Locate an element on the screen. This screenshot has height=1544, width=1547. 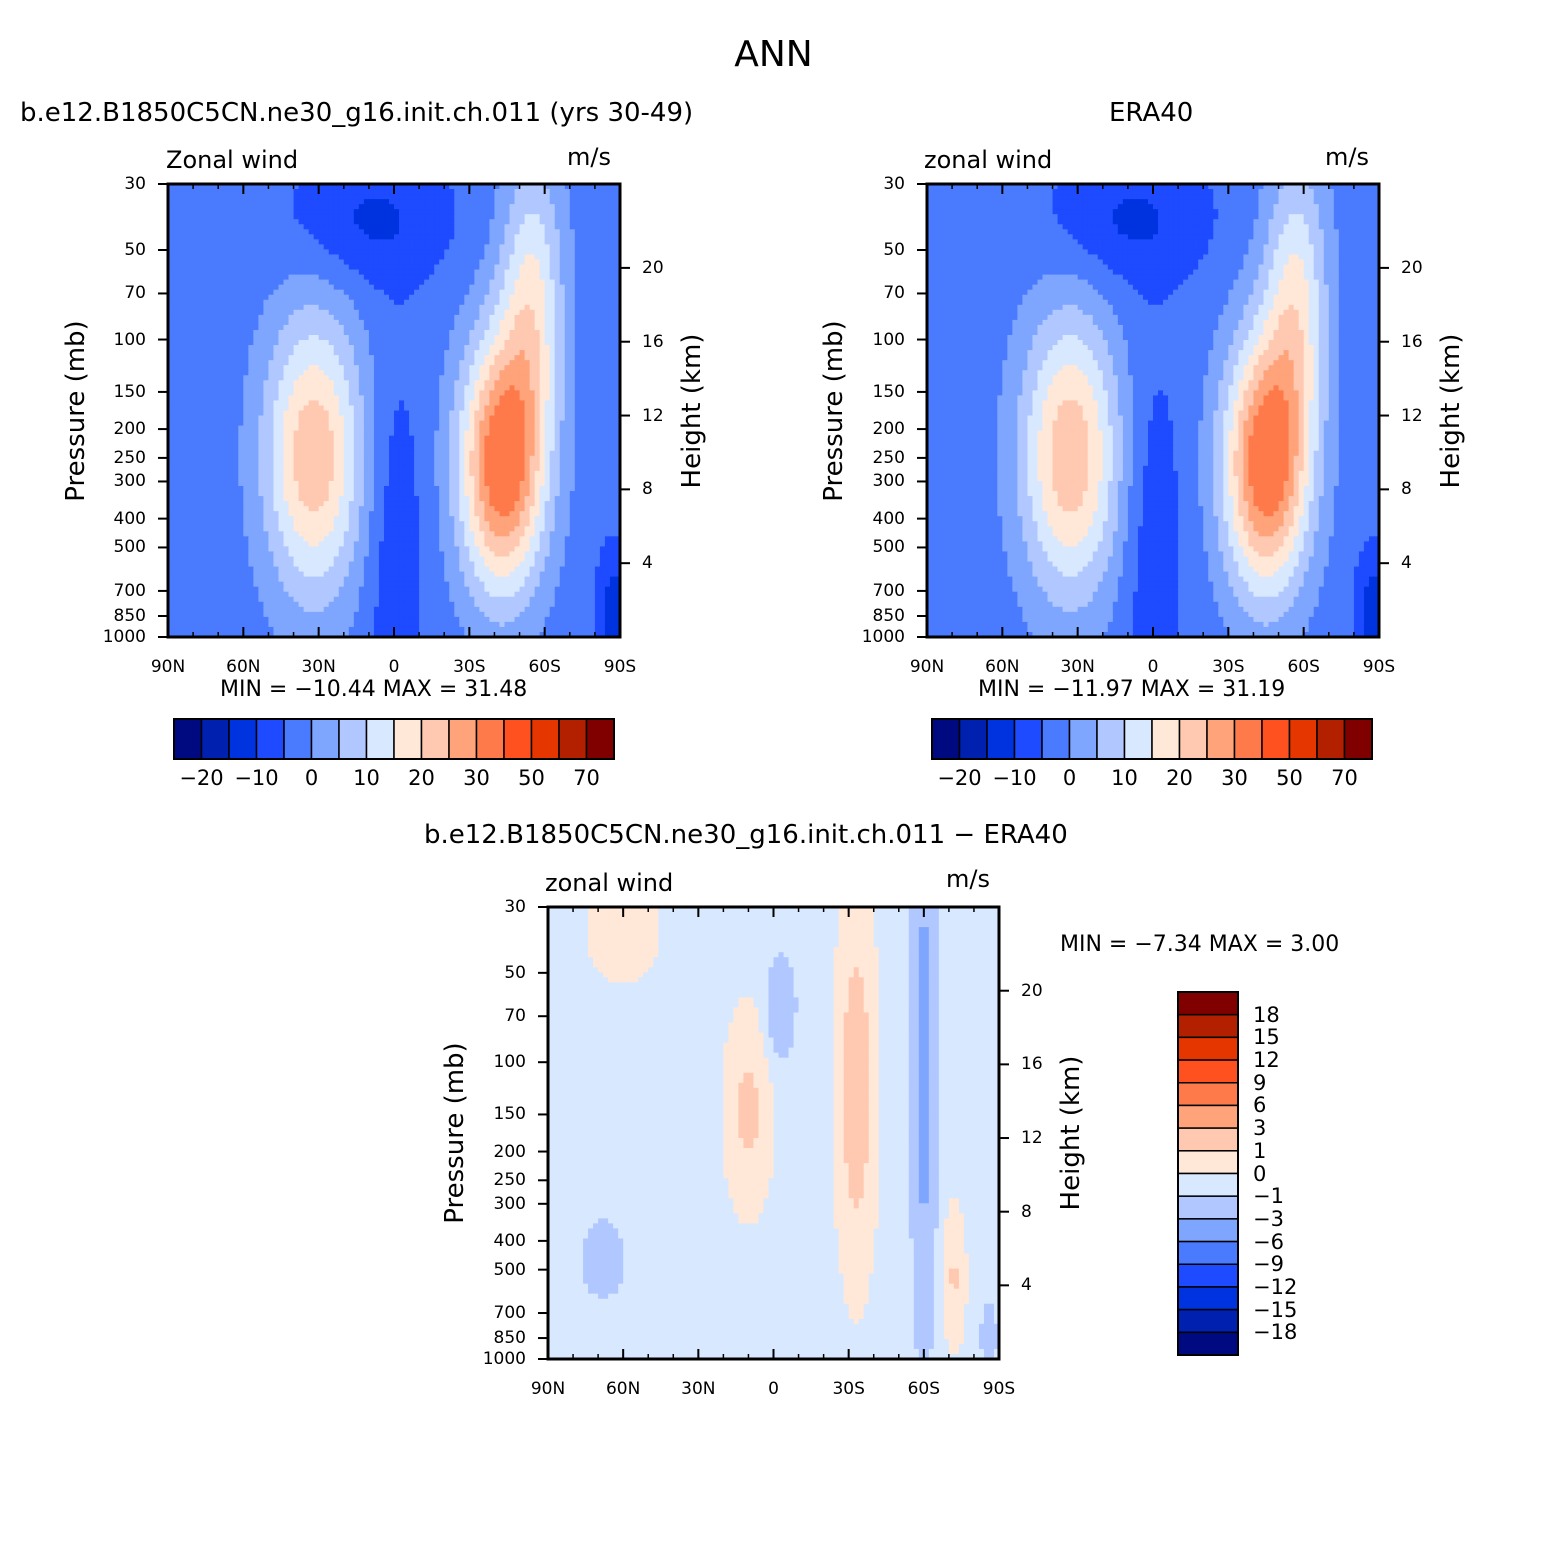
obs-contour-field is located at coordinates (1153, 411).